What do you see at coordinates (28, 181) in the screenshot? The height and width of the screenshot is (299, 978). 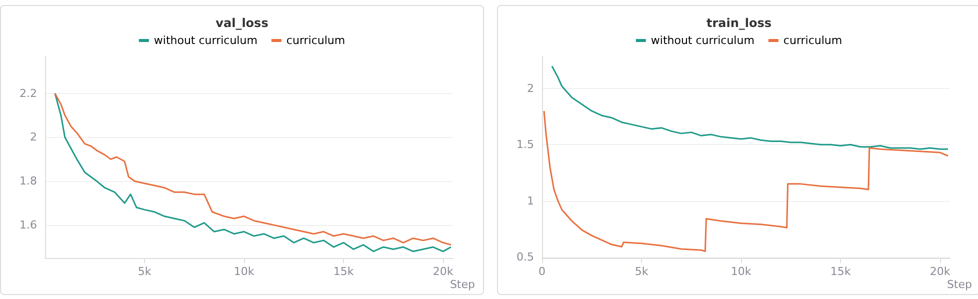 I see `y-tick-label: 1.8` at bounding box center [28, 181].